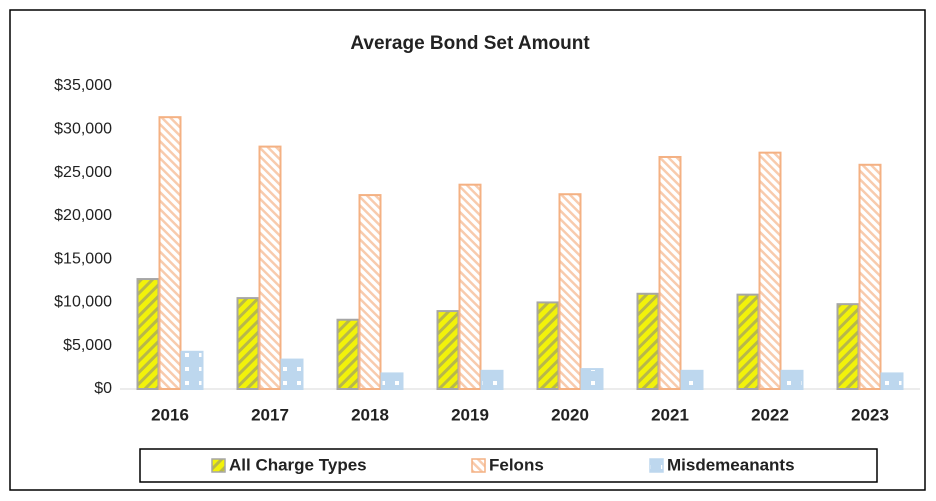 Image resolution: width=936 pixels, height=501 pixels. What do you see at coordinates (103, 388) in the screenshot?
I see `y-tick-label: $0` at bounding box center [103, 388].